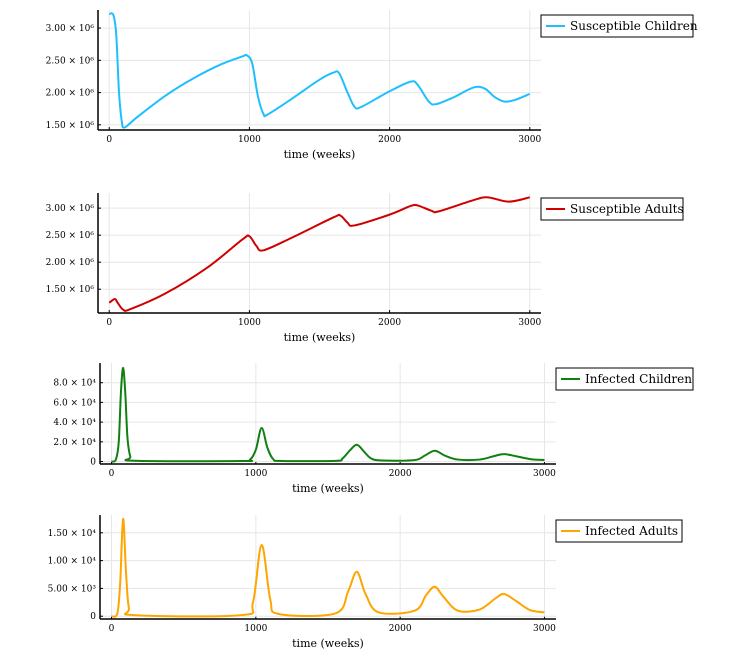 The height and width of the screenshot is (659, 748). I want to click on y-tick-label: 1.50 × 10⁴, so click(72, 534).